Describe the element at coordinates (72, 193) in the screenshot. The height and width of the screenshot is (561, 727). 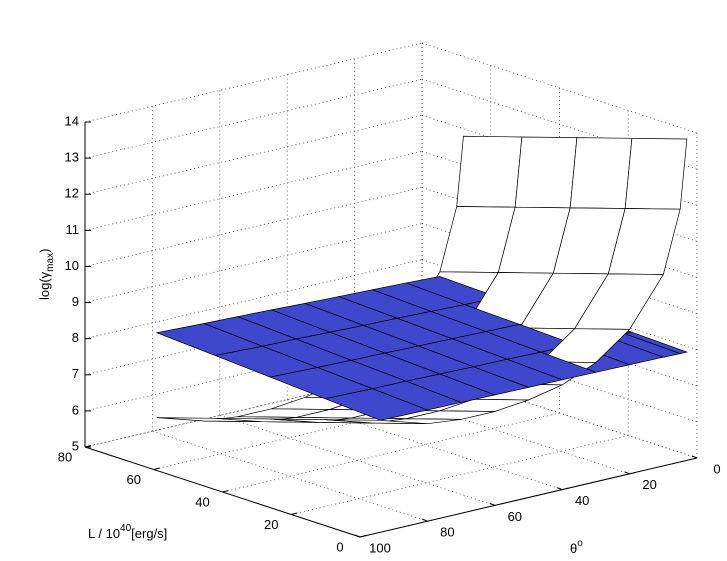
I see `z-tick-label: 12` at that location.